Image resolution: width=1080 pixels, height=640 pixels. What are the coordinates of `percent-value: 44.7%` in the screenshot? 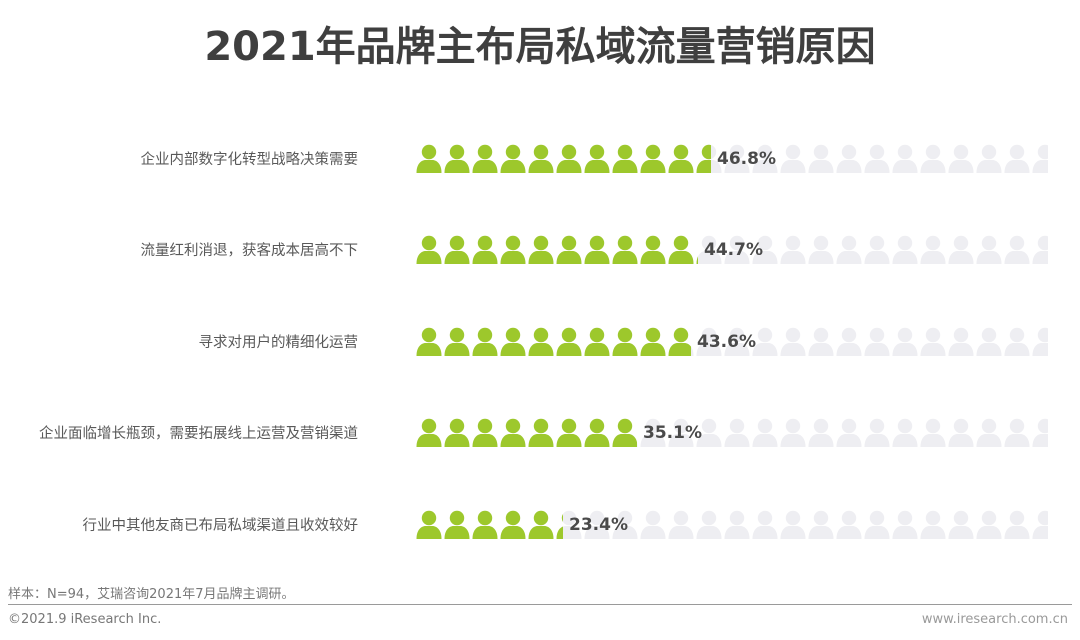 It's located at (733, 250).